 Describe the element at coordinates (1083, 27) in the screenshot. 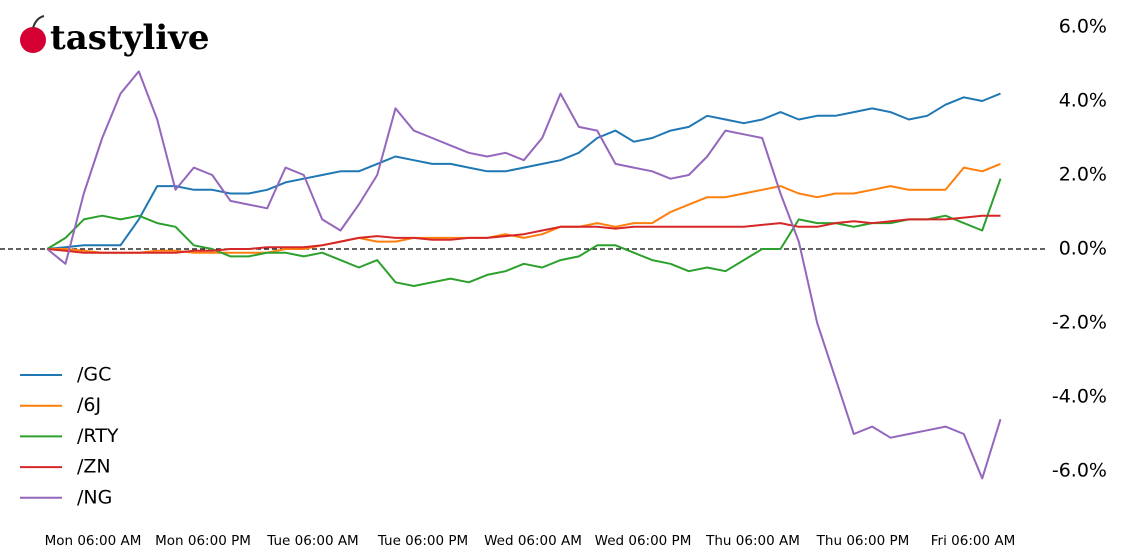

I see `y-tick-label: 6.0%` at that location.